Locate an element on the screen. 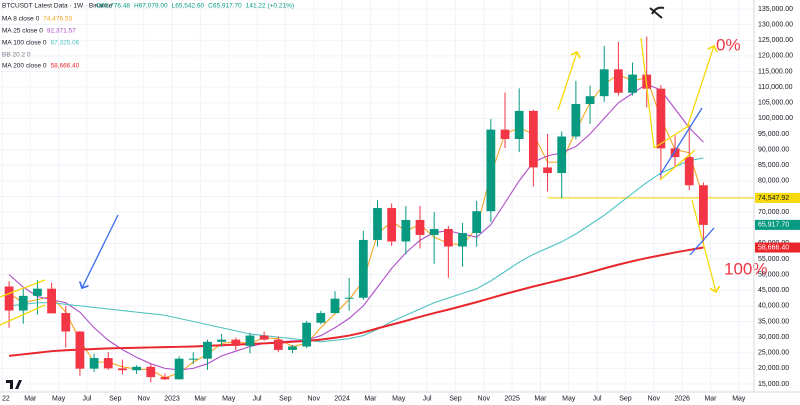 This screenshot has height=405, width=800. y-tick-label: 120,000.00 is located at coordinates (775, 56).